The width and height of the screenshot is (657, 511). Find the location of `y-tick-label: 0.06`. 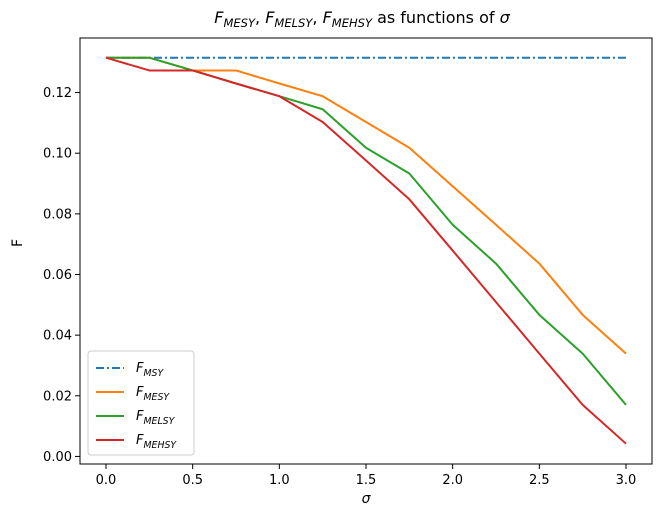

y-tick-label: 0.06 is located at coordinates (57, 275).